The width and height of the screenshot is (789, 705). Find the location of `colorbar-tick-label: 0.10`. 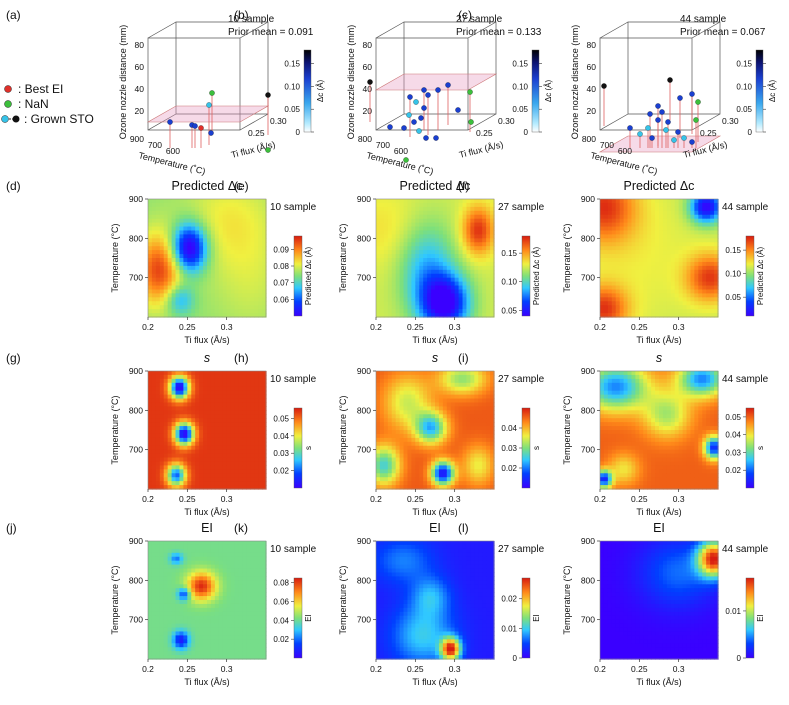

colorbar-tick-label: 0.10 is located at coordinates (744, 86).